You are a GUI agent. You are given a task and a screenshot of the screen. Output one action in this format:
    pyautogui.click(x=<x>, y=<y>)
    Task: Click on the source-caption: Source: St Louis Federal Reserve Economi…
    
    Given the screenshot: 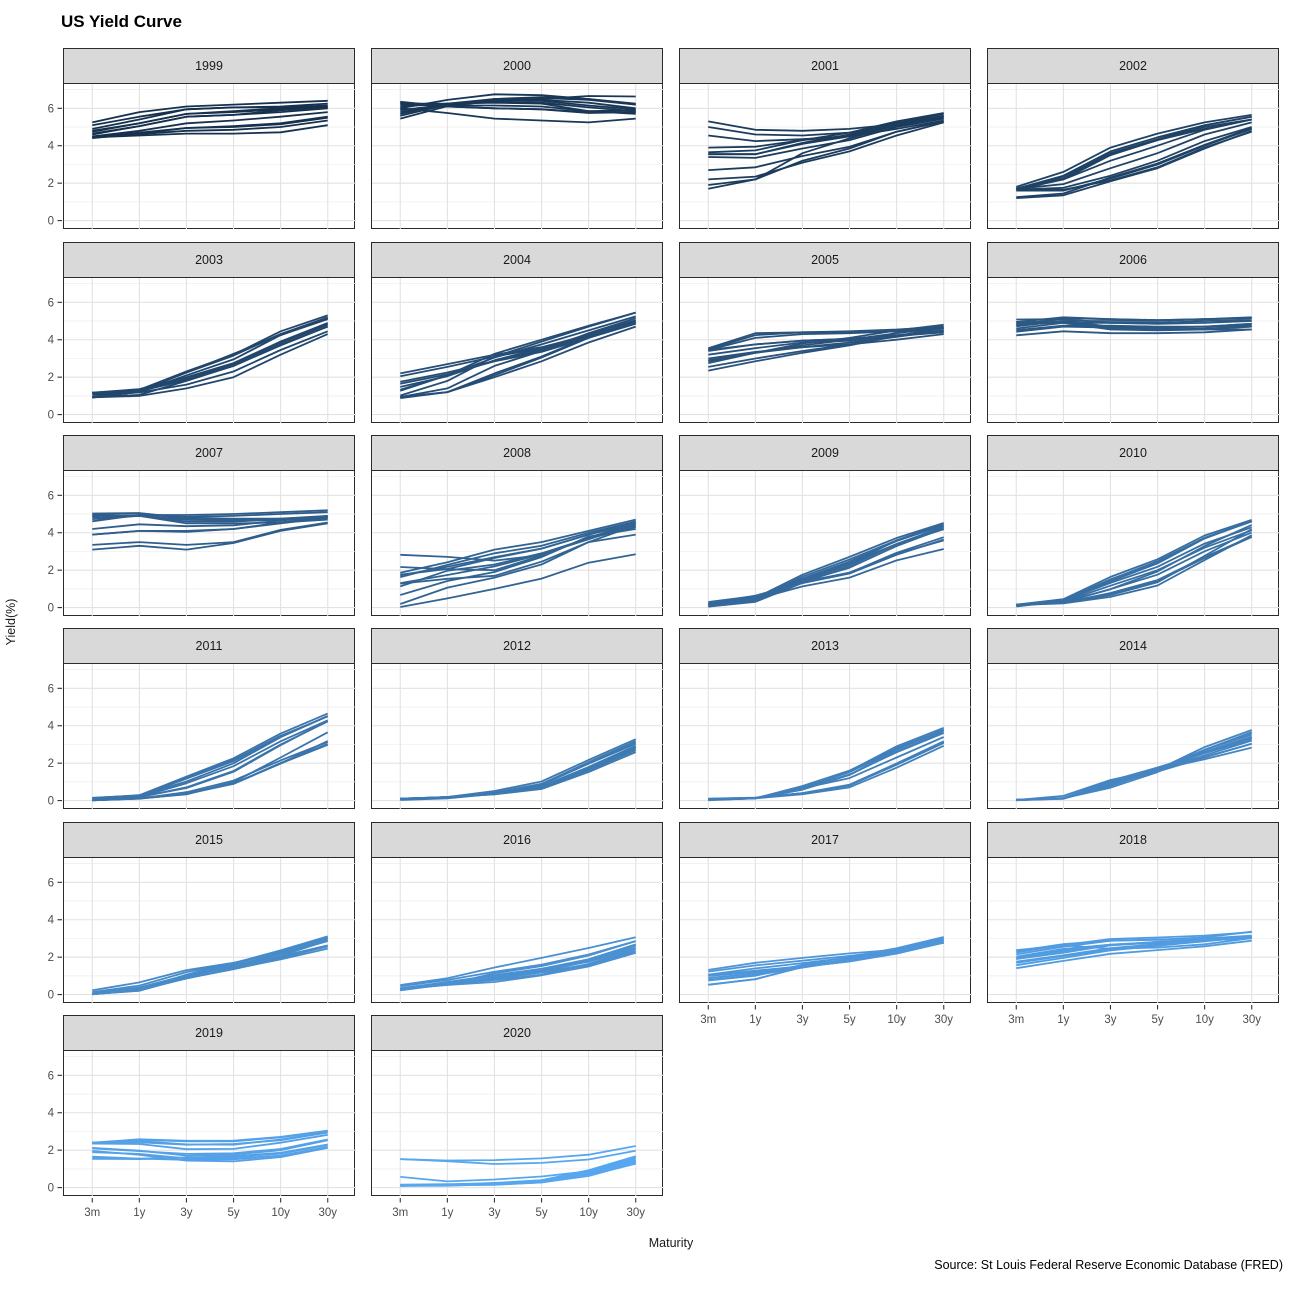 What is the action you would take?
    pyautogui.click(x=1108, y=1265)
    